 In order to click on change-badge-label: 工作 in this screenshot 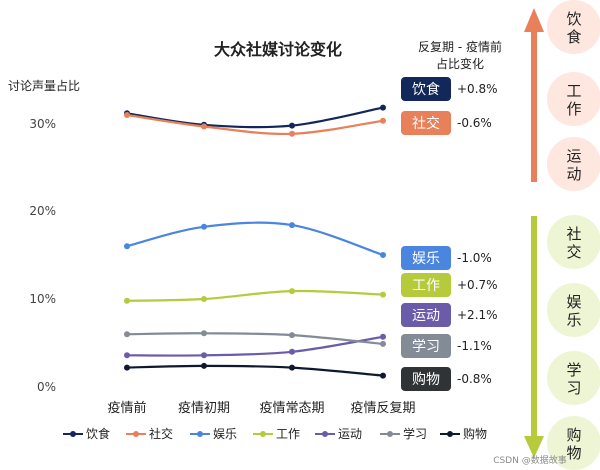, I will do `click(426, 286)`.